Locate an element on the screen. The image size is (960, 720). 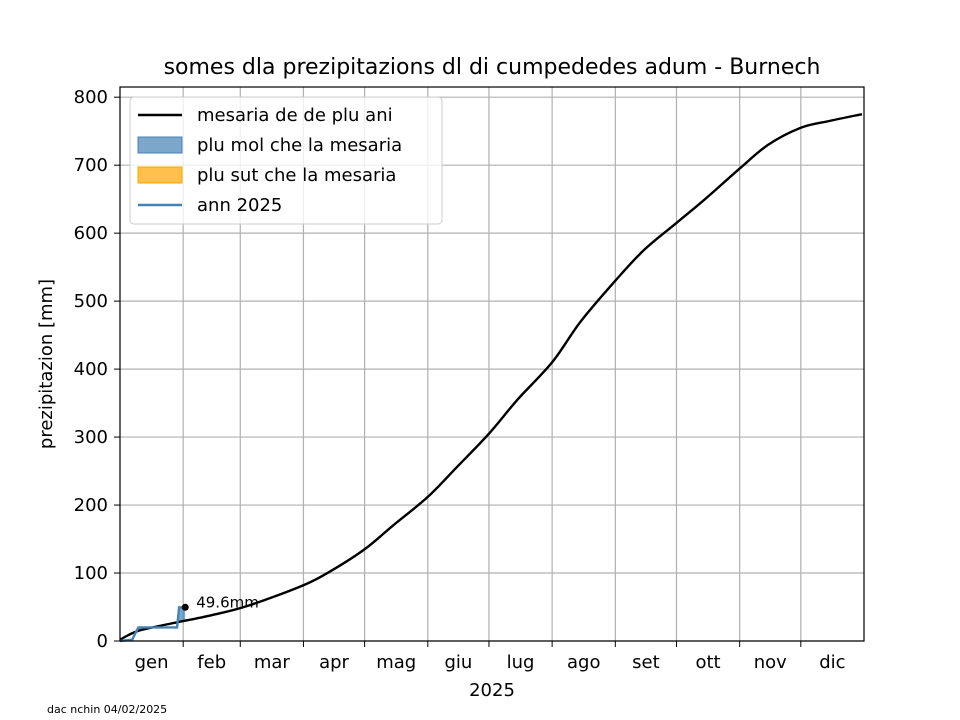
x-tick-label-mar: mar is located at coordinates (272, 662).